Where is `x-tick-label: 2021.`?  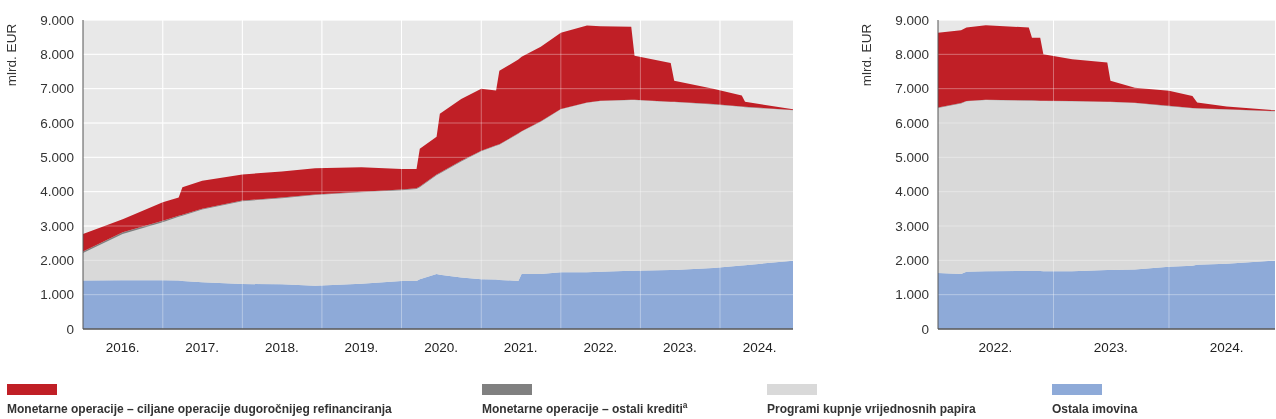
x-tick-label: 2021. is located at coordinates (520, 347).